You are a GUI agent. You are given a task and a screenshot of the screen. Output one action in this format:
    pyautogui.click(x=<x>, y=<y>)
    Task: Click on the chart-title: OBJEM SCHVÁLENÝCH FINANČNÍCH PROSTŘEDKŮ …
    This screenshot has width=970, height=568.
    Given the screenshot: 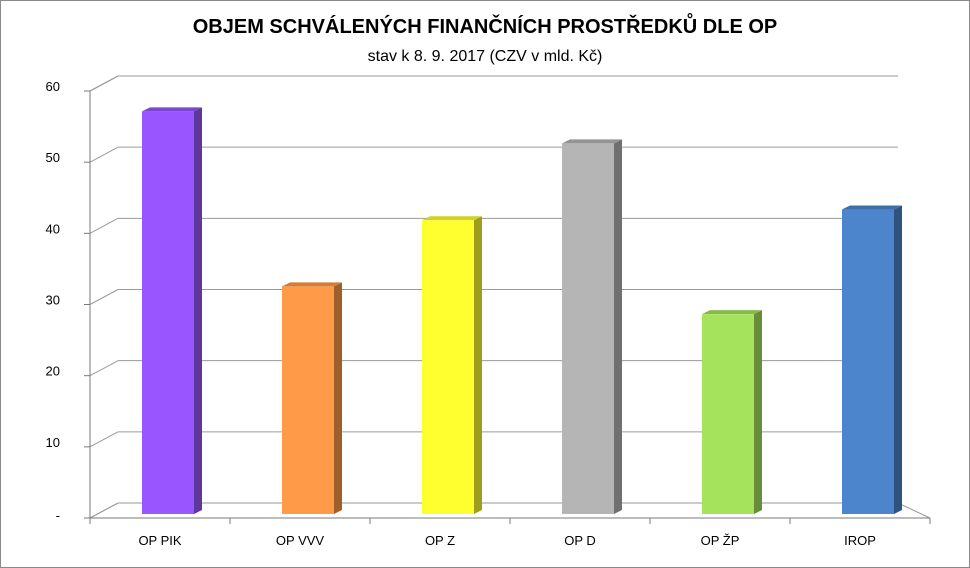 What is the action you would take?
    pyautogui.click(x=485, y=25)
    